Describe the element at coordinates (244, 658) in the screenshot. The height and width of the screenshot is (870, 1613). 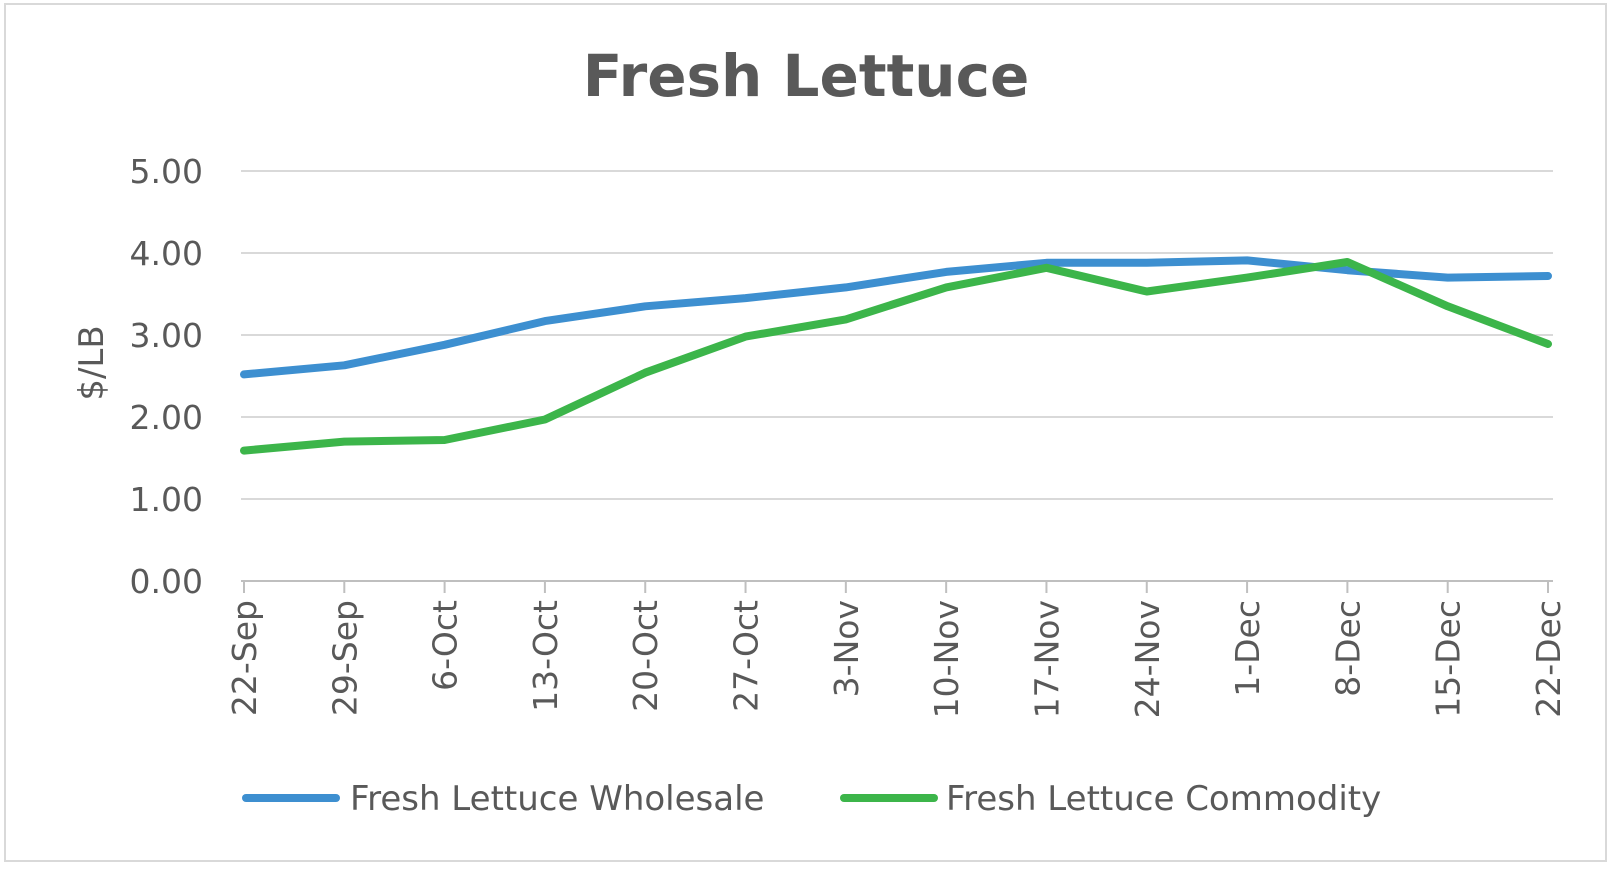
I see `x-tick-label: 22-Sep` at that location.